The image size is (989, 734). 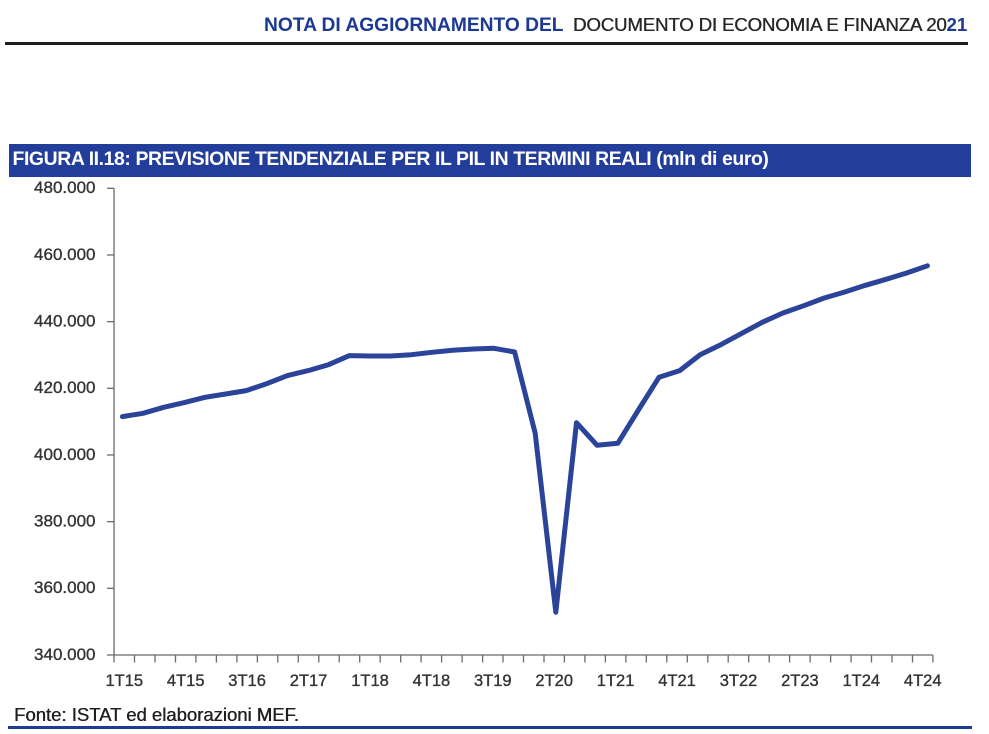 I want to click on svg-text: 460.000, so click(x=64, y=254).